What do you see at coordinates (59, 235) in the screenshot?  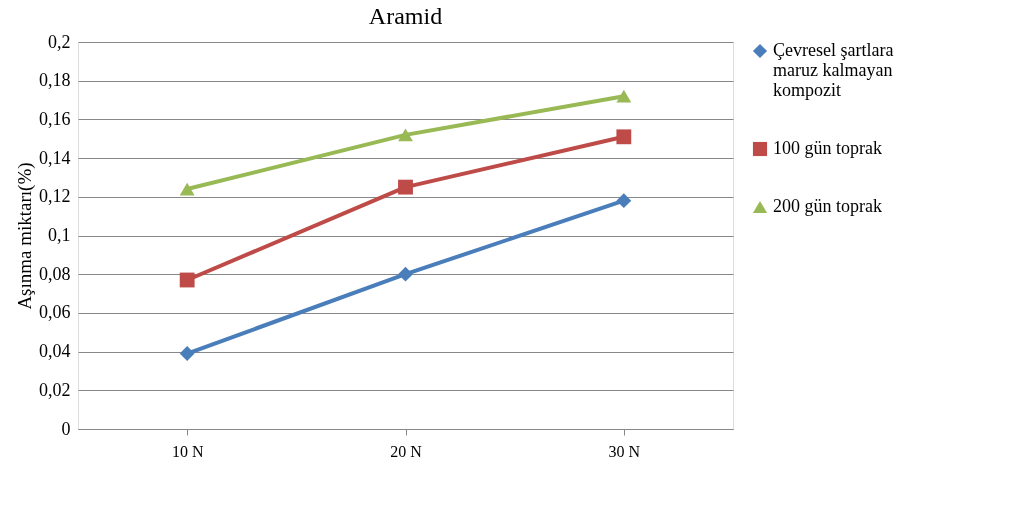 I see `y-tick-label: 0,1` at bounding box center [59, 235].